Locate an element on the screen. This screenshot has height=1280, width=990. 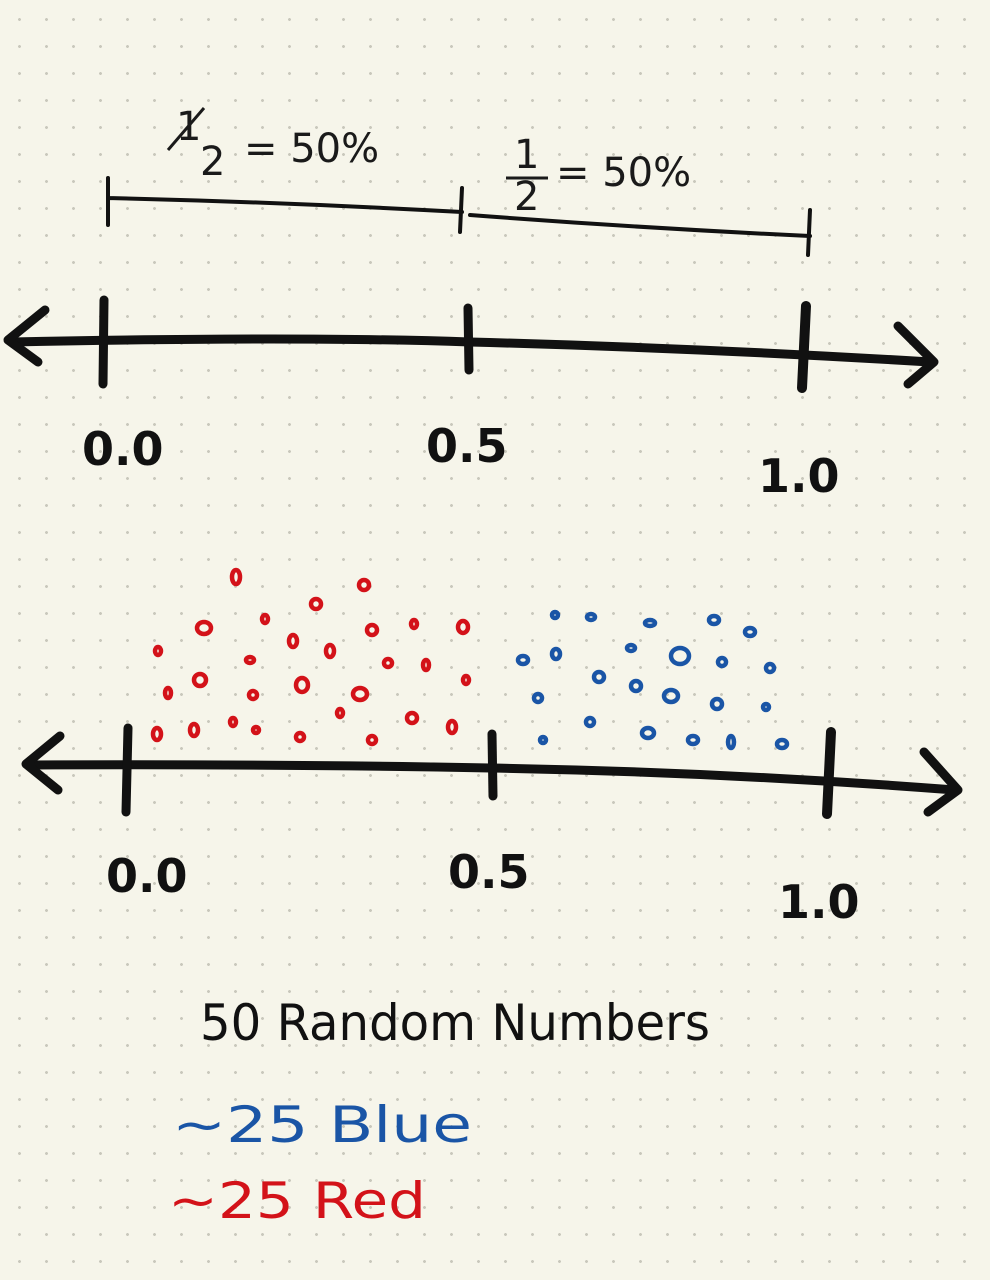
left-bracket is located at coordinates (285, 205).